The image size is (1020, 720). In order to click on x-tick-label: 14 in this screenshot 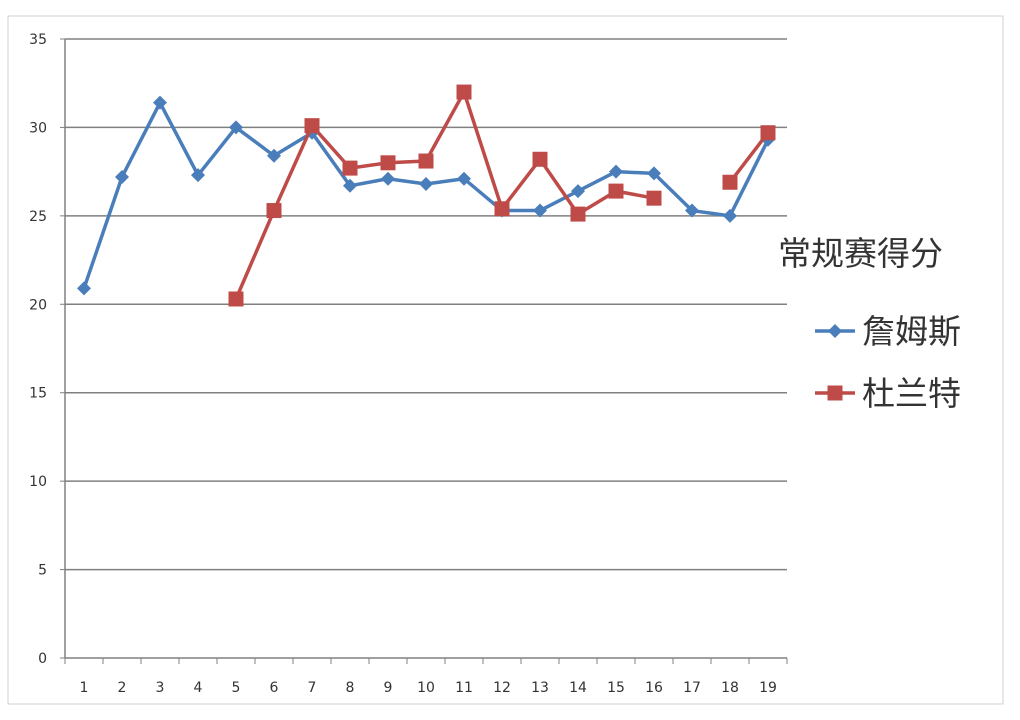, I will do `click(578, 688)`.